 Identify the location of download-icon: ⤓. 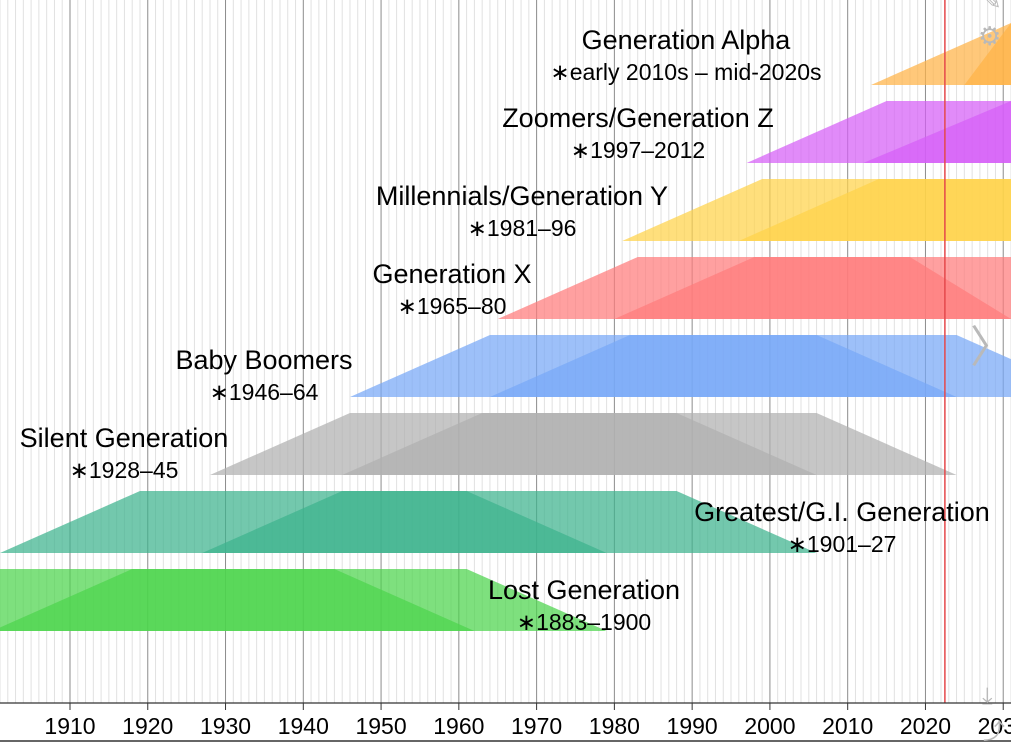
(987, 696).